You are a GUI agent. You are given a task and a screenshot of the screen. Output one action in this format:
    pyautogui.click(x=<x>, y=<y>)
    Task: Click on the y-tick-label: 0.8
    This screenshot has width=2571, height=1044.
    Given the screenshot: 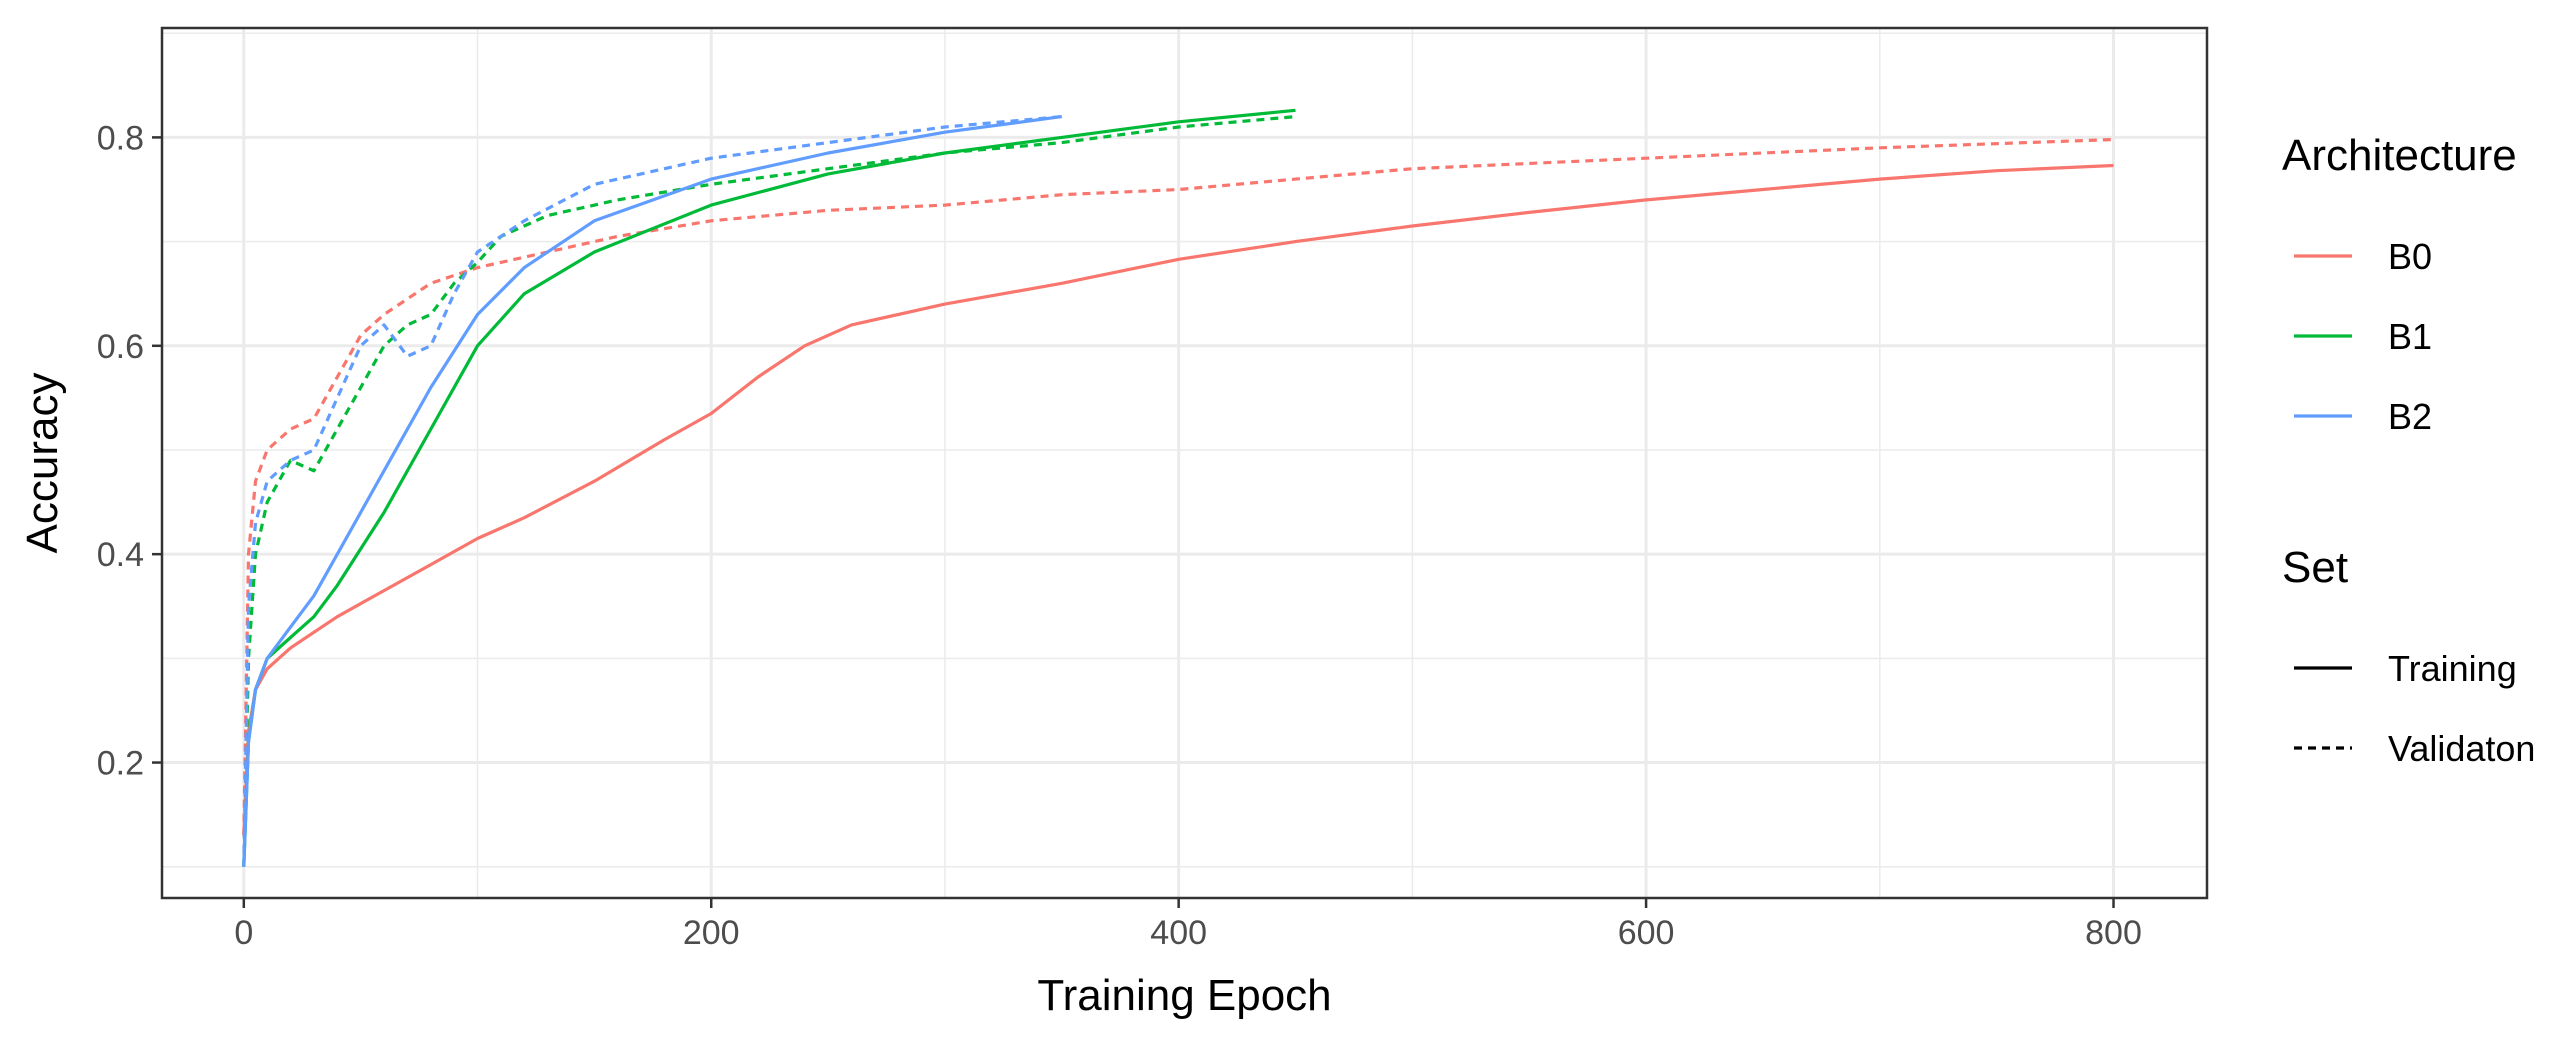 What is the action you would take?
    pyautogui.click(x=120, y=138)
    